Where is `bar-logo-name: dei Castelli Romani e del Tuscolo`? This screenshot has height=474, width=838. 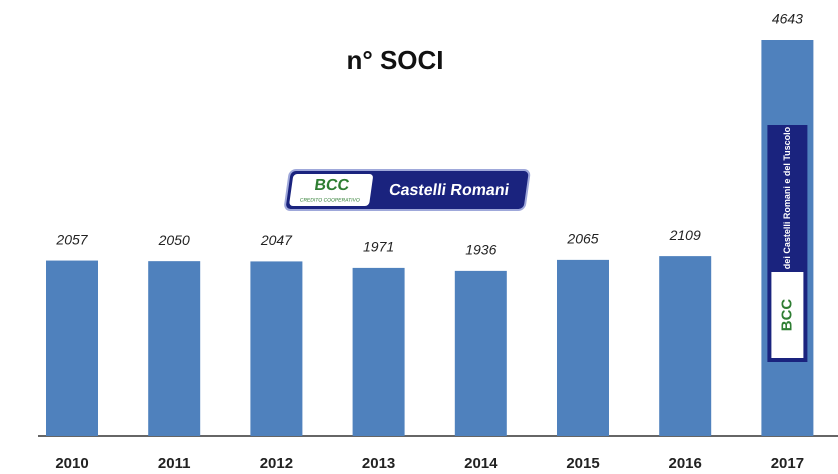
bar-logo-name: dei Castelli Romani e del Tuscolo is located at coordinates (787, 197).